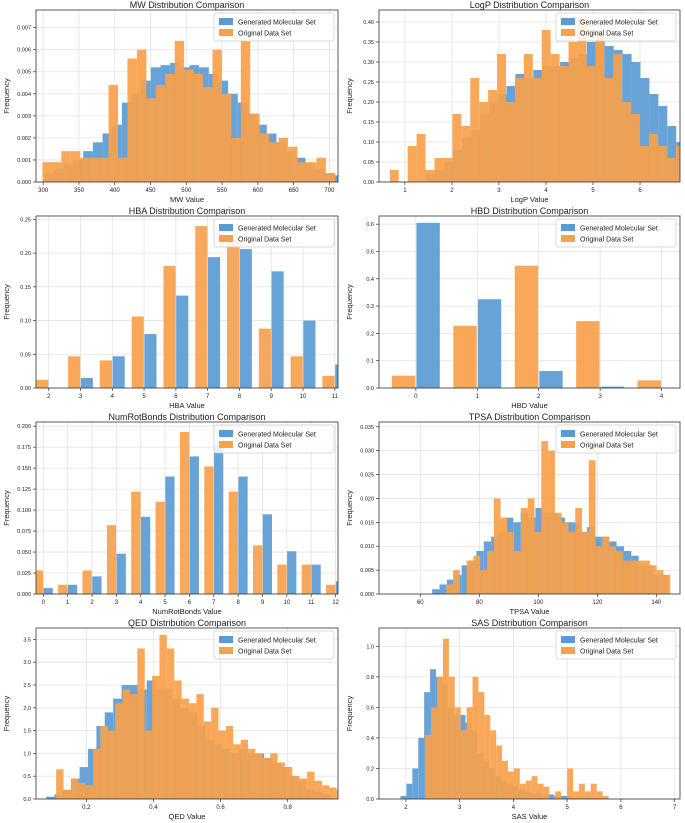 This screenshot has height=823, width=685. I want to click on x-axis-label: SAS Value, so click(530, 816).